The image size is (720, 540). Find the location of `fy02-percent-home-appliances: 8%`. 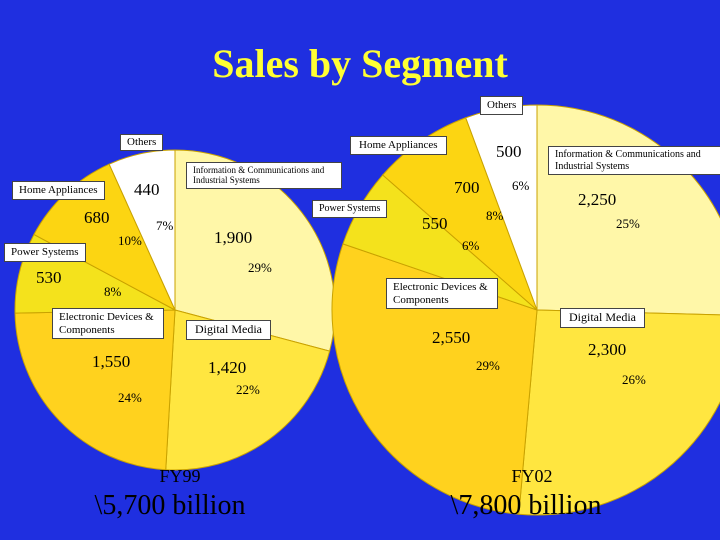

fy02-percent-home-appliances: 8% is located at coordinates (495, 215).